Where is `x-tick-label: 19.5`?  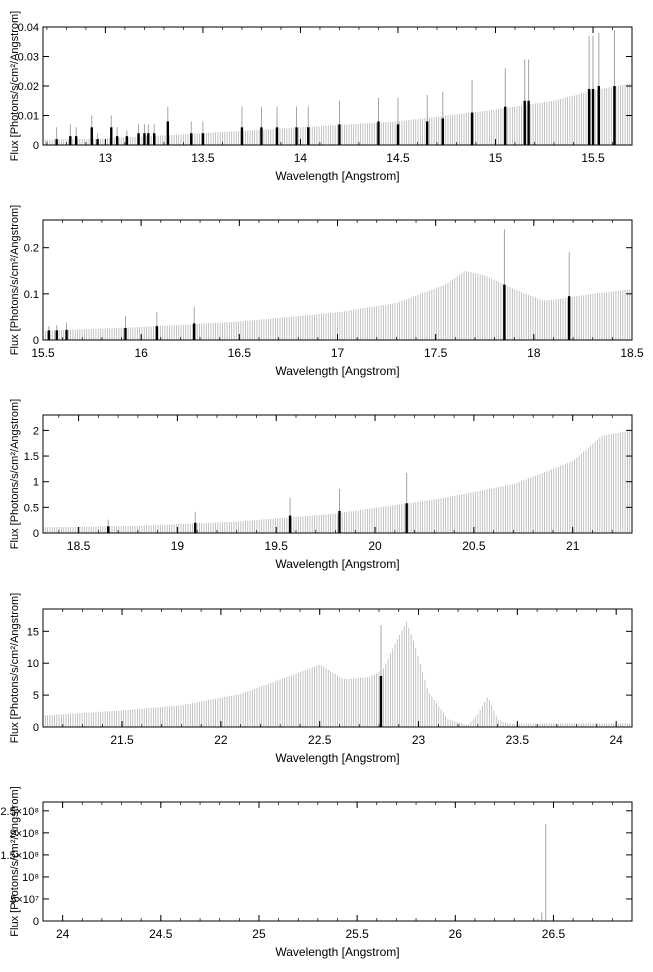 x-tick-label: 19.5 is located at coordinates (277, 546).